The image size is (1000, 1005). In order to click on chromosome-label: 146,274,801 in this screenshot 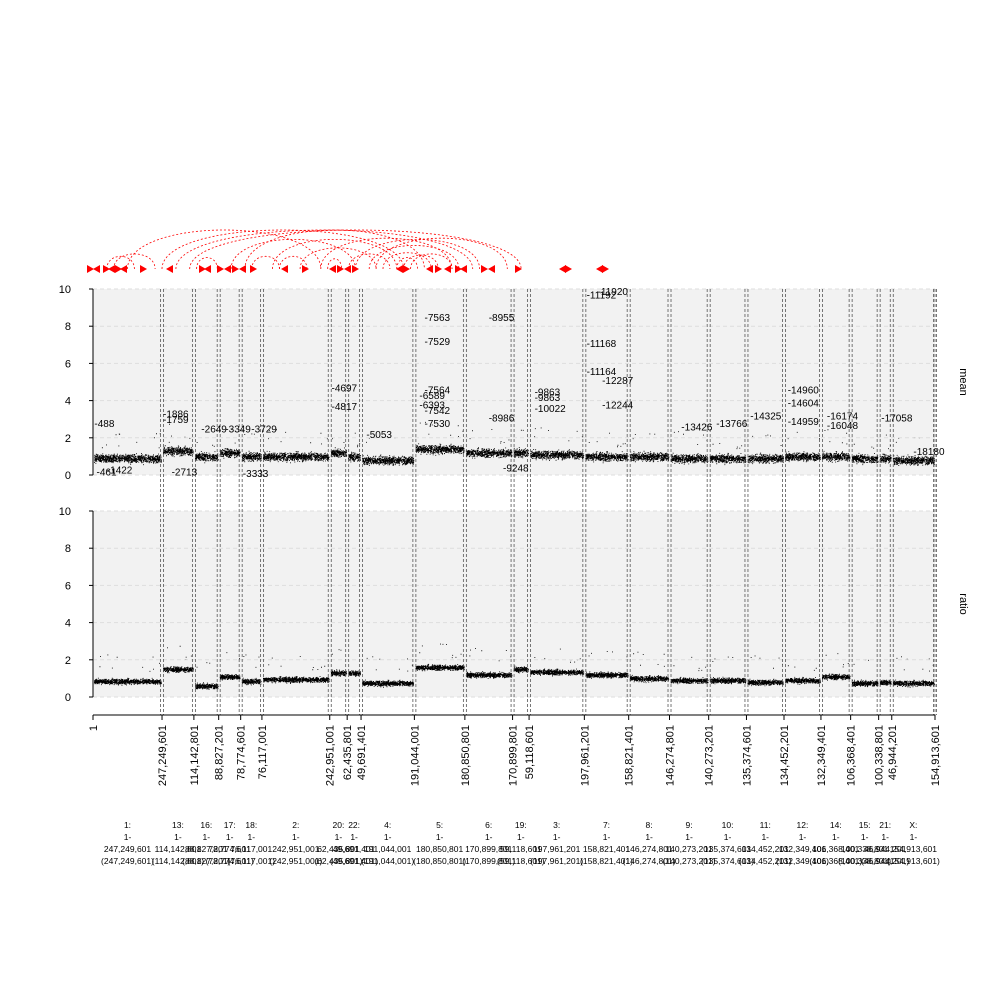, I will do `click(649, 849)`.